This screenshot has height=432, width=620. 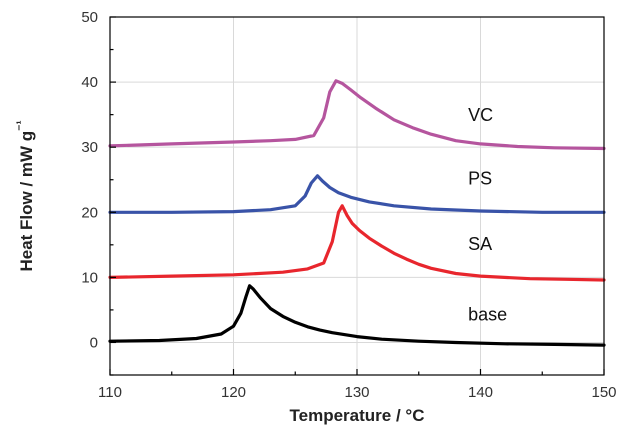 I want to click on series-label-ps: PS, so click(x=480, y=178).